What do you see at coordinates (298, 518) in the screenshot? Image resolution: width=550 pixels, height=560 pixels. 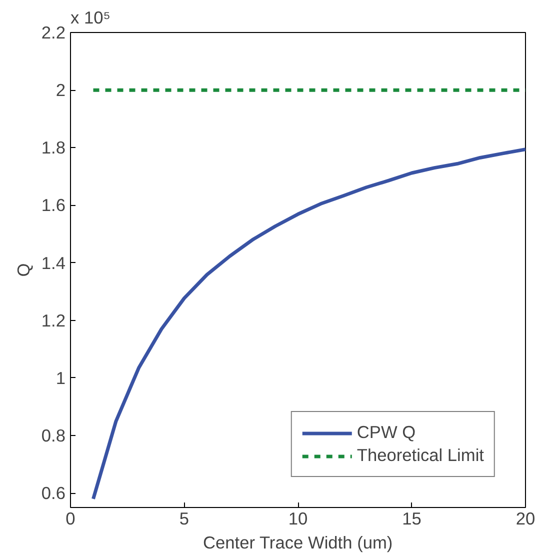 I see `x-tick-label: 10` at bounding box center [298, 518].